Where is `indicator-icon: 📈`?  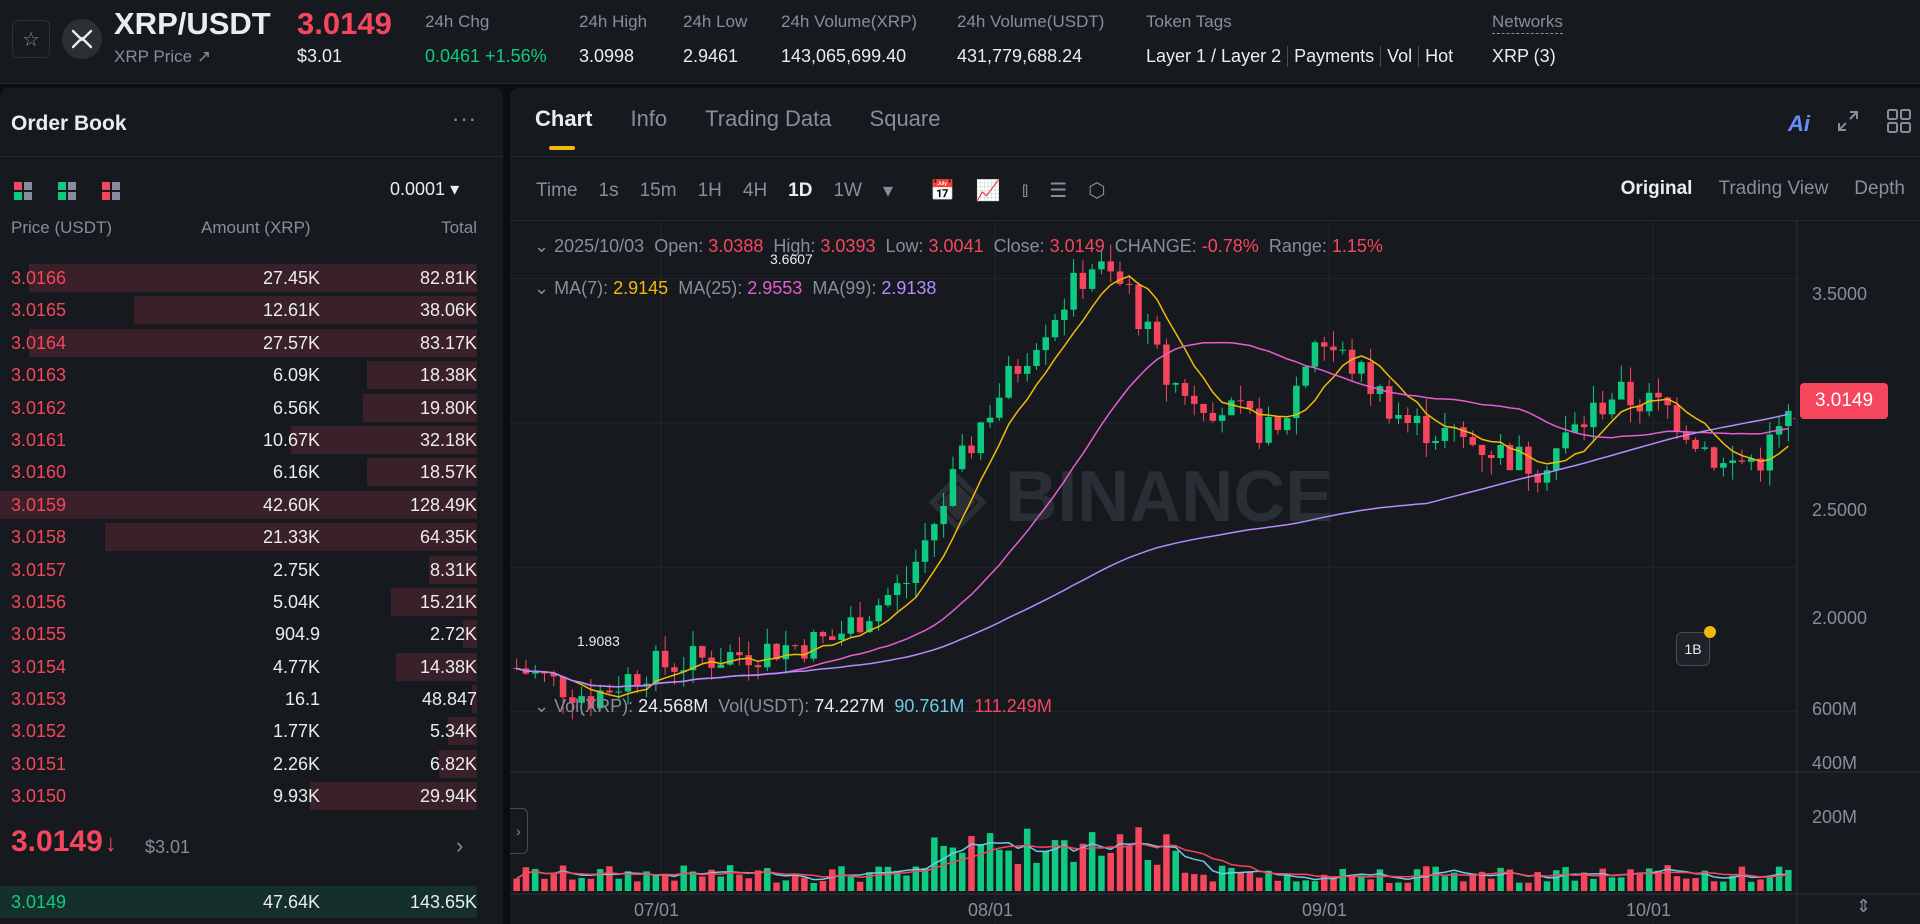
indicator-icon: 📈 is located at coordinates (988, 191).